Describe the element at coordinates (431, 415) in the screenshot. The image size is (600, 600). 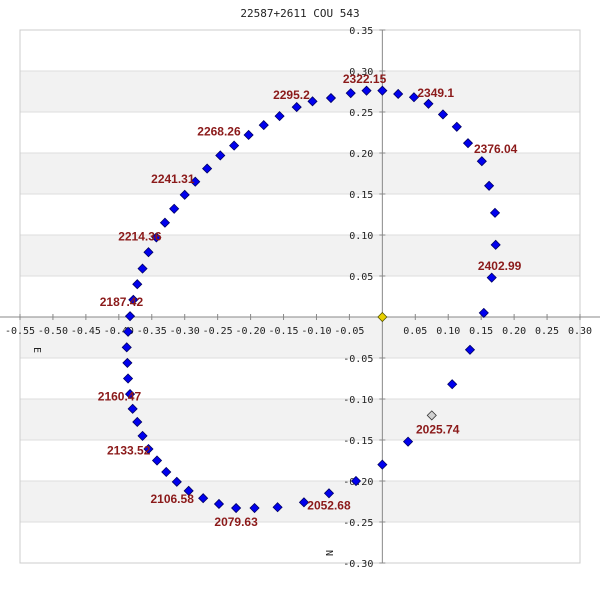
I see `observed-point` at that location.